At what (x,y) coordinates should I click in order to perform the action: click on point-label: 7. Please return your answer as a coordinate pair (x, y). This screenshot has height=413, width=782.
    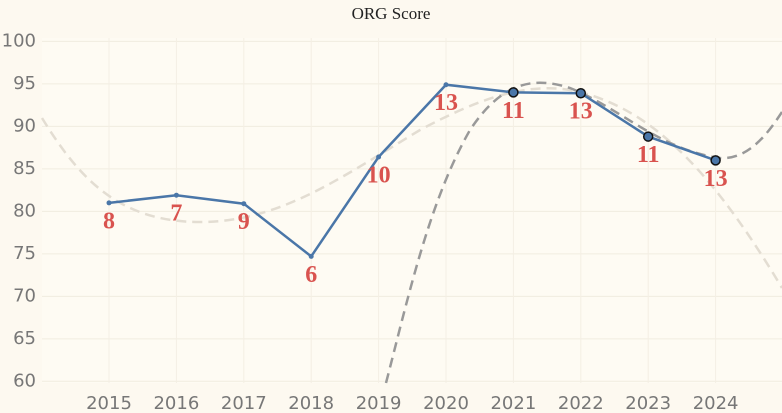
    Looking at the image, I should click on (176, 214).